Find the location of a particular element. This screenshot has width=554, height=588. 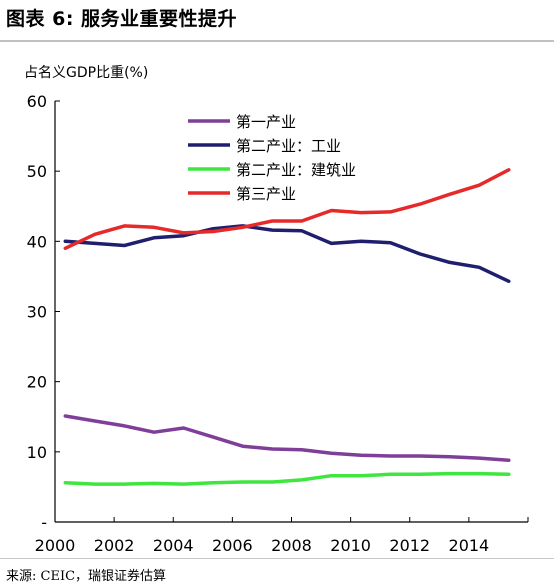

y-tick-label: 30 is located at coordinates (37, 312).